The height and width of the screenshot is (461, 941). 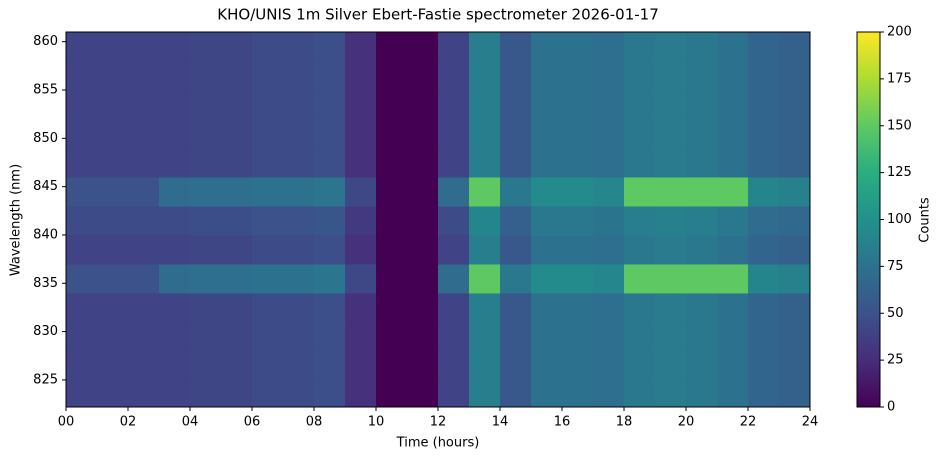 I want to click on x-tick-label: 16, so click(x=562, y=422).